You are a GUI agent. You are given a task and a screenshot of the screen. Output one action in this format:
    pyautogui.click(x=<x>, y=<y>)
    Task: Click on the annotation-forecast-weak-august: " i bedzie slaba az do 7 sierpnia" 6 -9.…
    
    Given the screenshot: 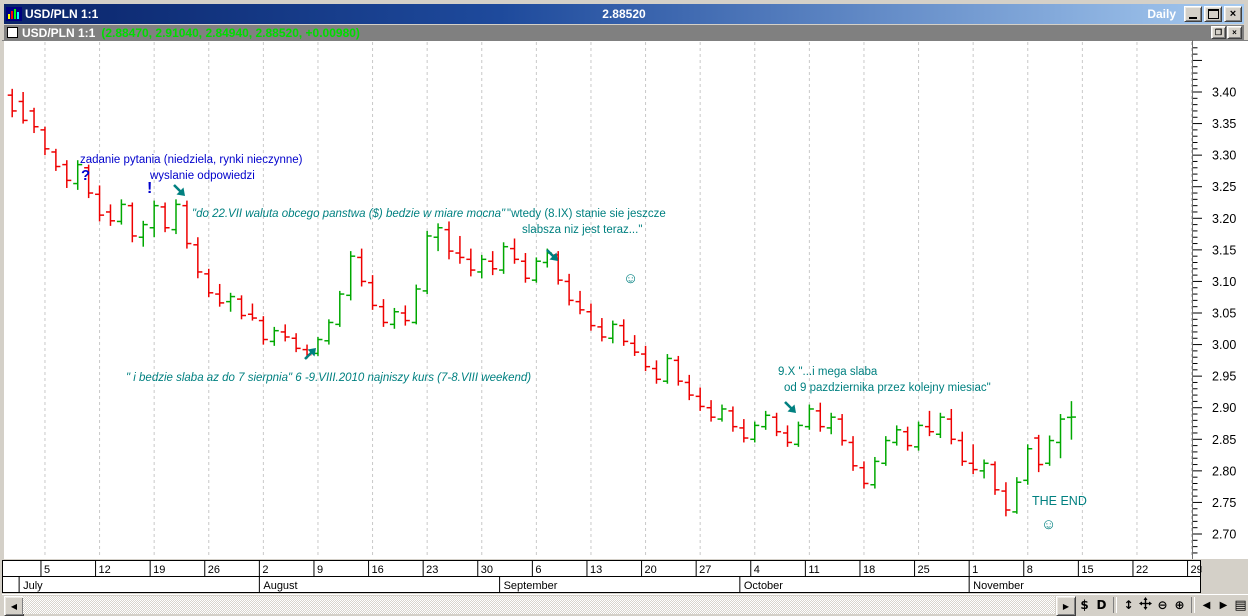 What is the action you would take?
    pyautogui.click(x=328, y=378)
    